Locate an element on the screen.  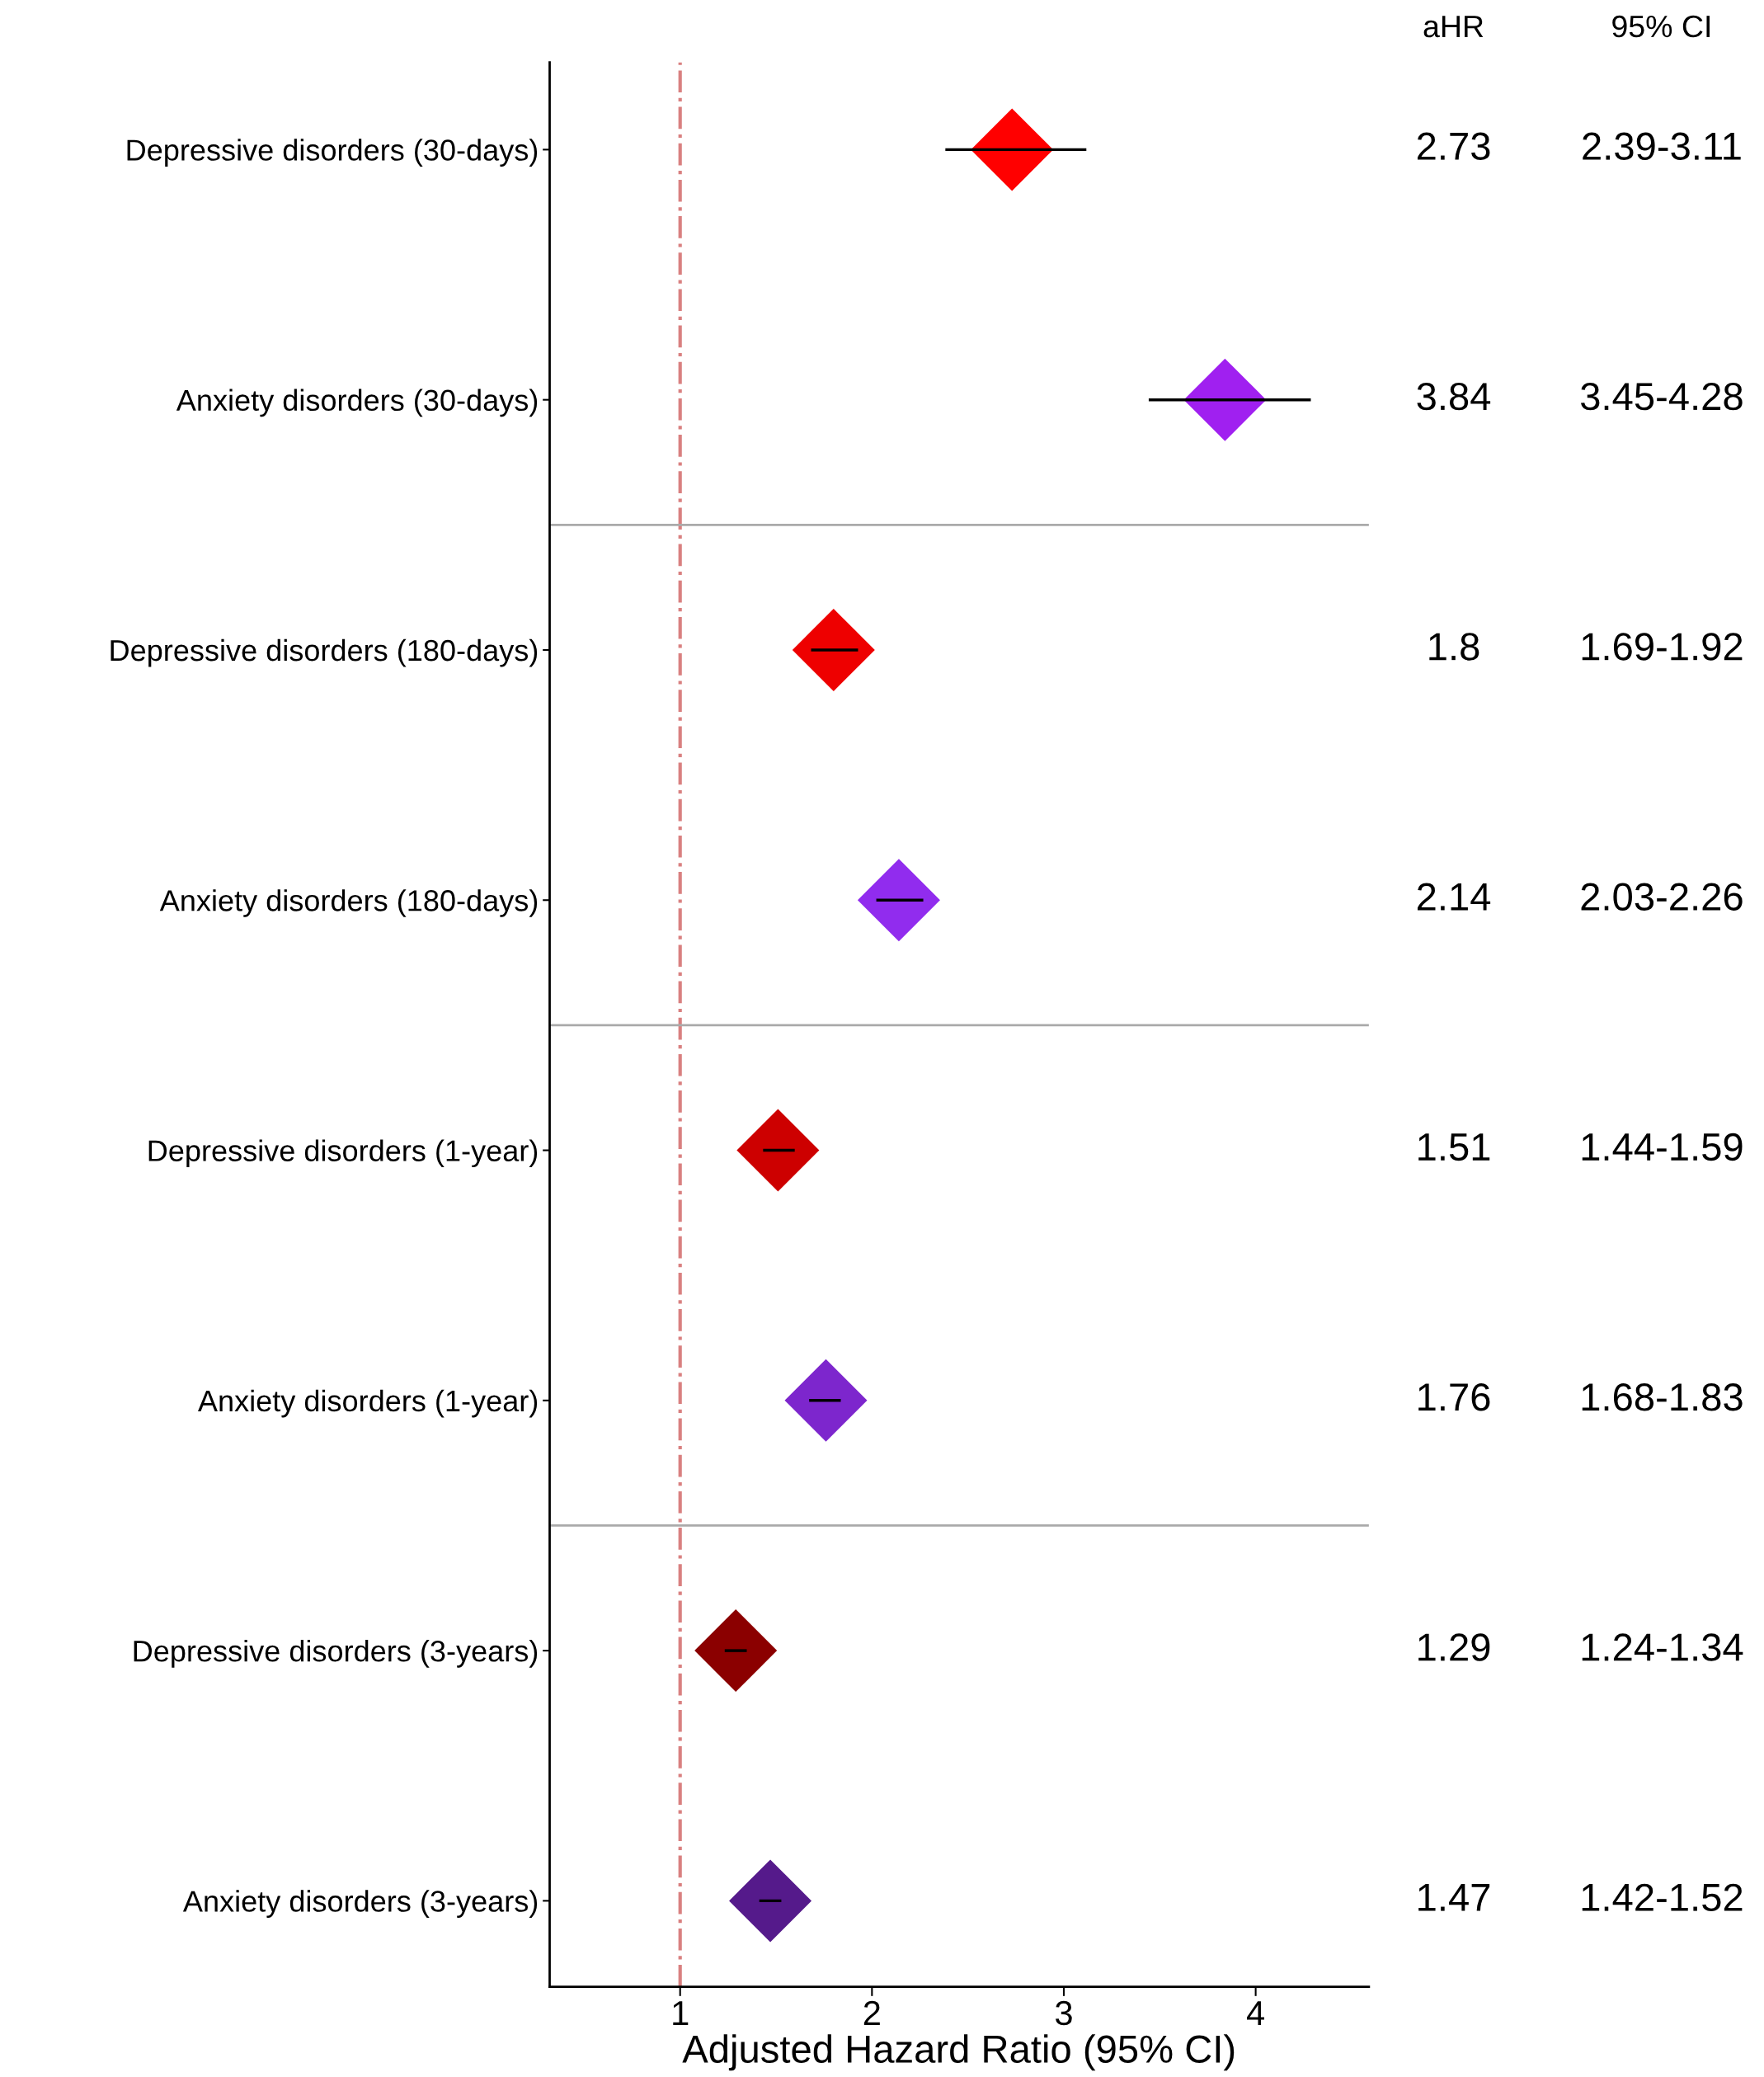
y-tick-label: Anxiety disorders (30-days) is located at coordinates (357, 403).